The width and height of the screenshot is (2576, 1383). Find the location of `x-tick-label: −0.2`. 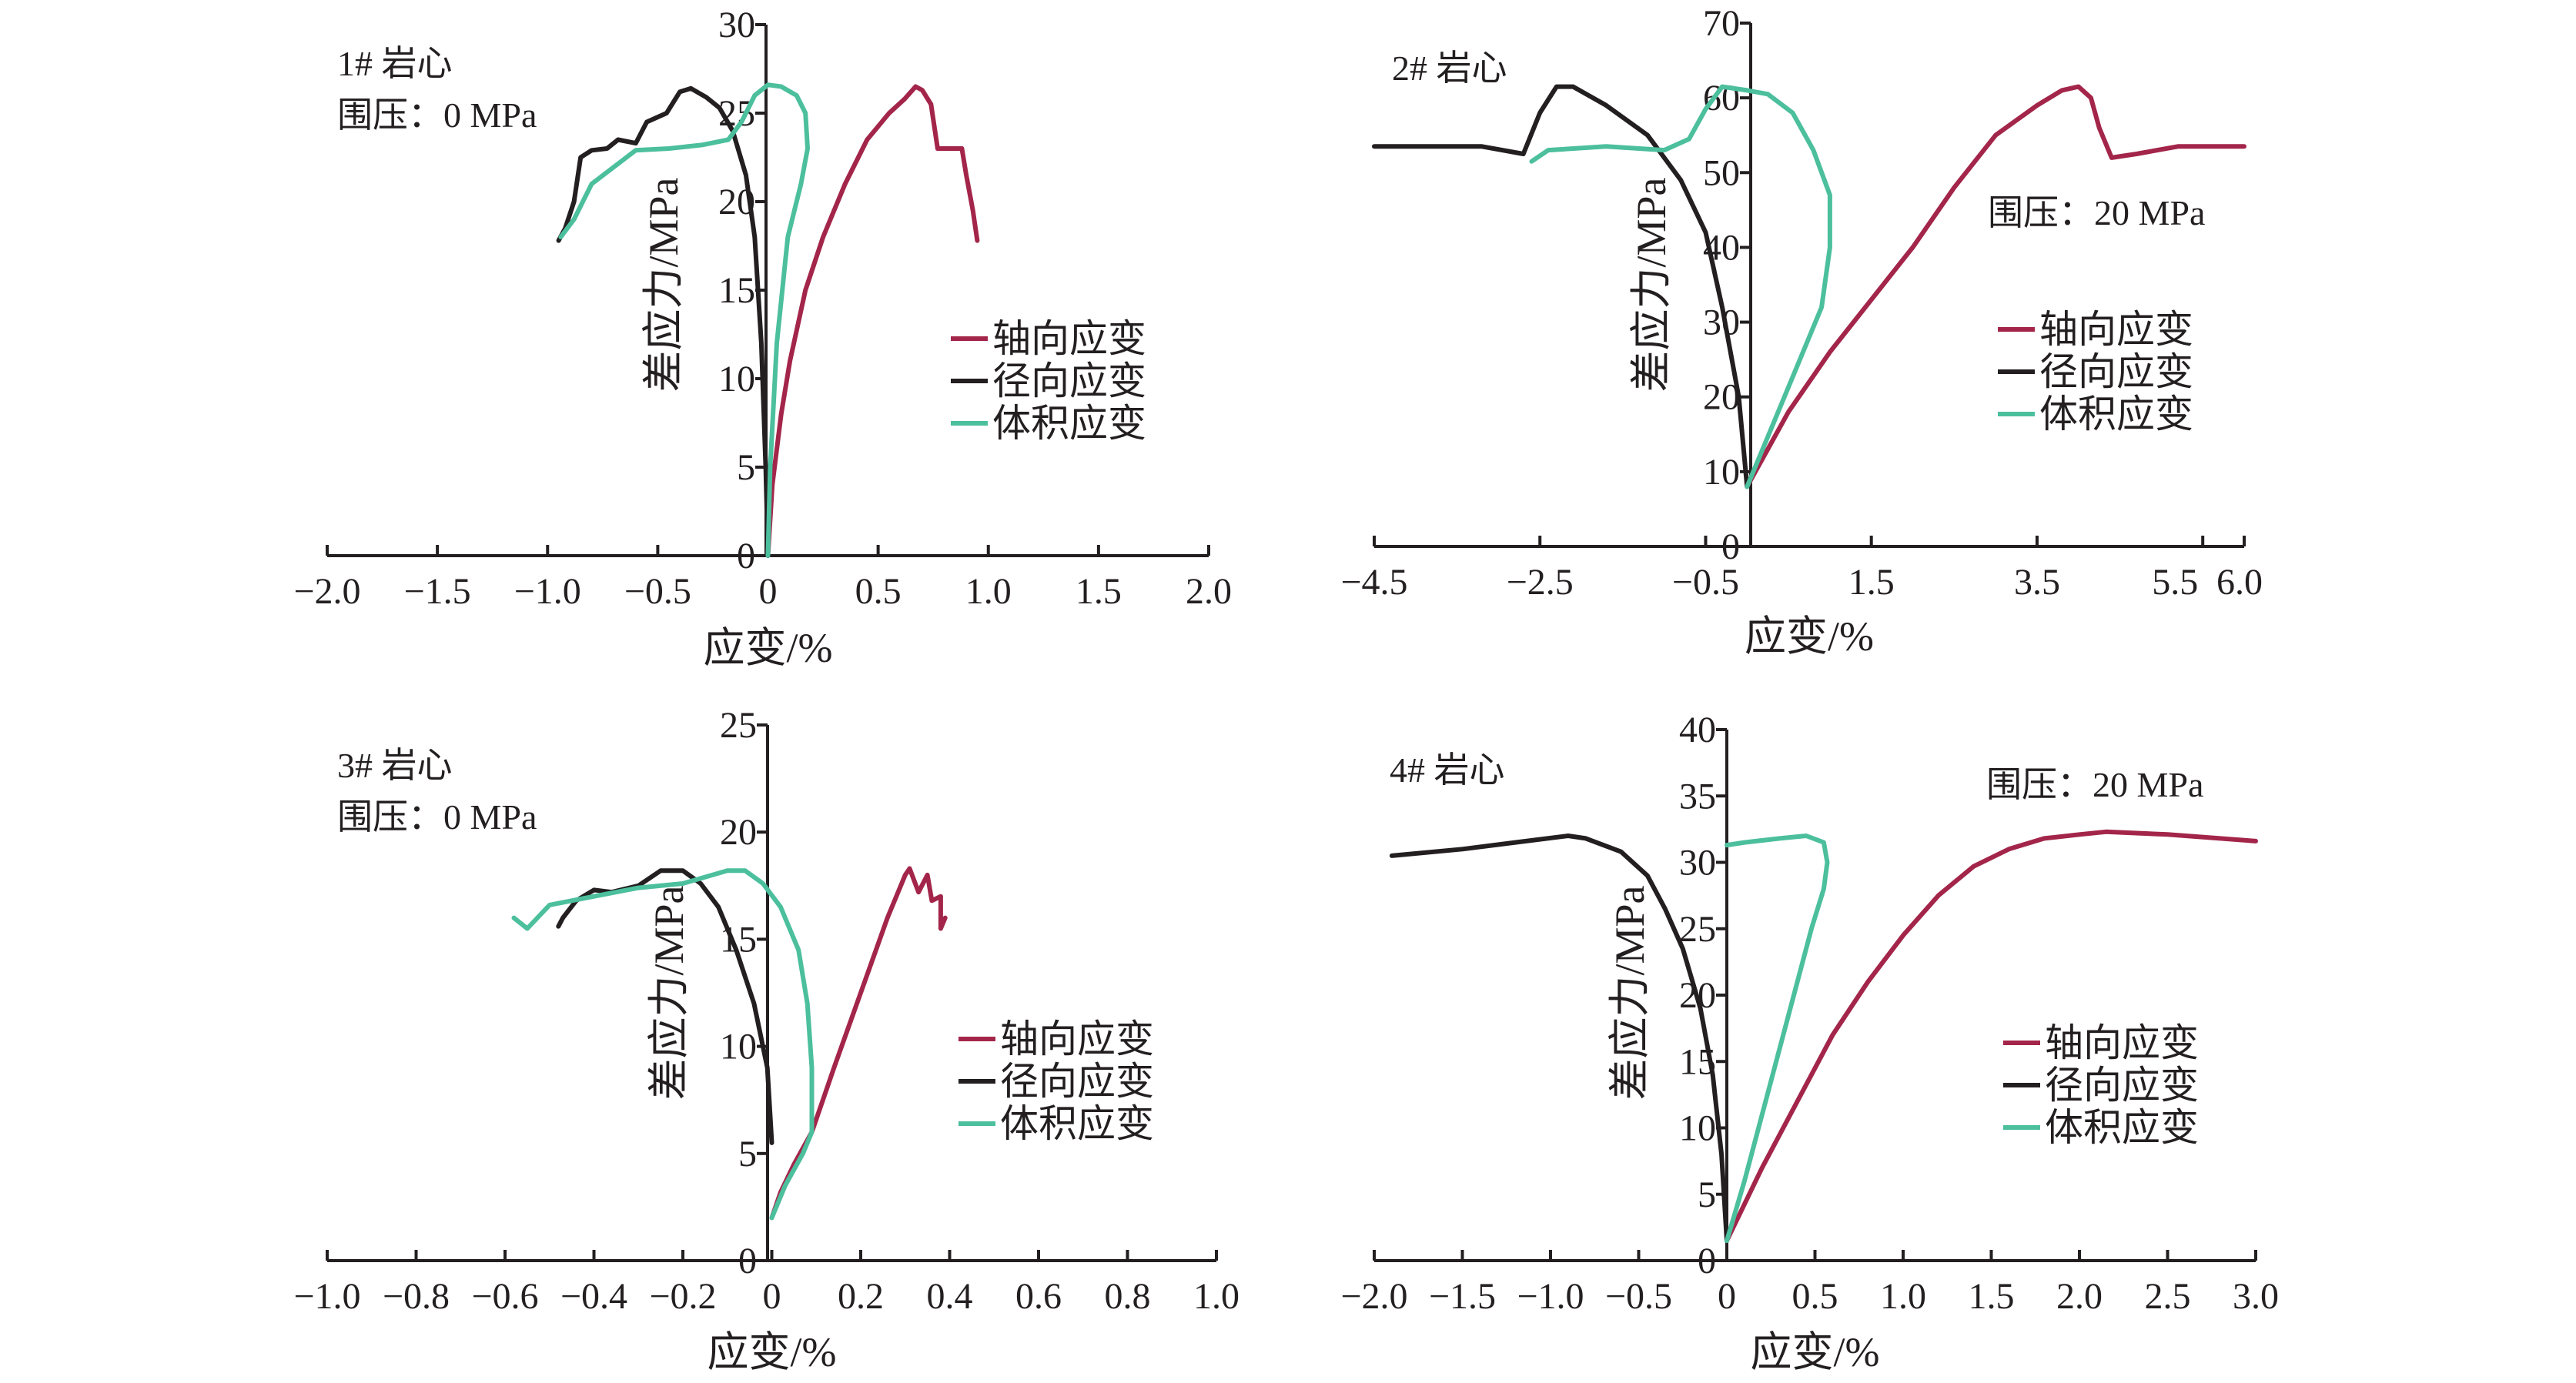

x-tick-label: −0.2 is located at coordinates (683, 1296).